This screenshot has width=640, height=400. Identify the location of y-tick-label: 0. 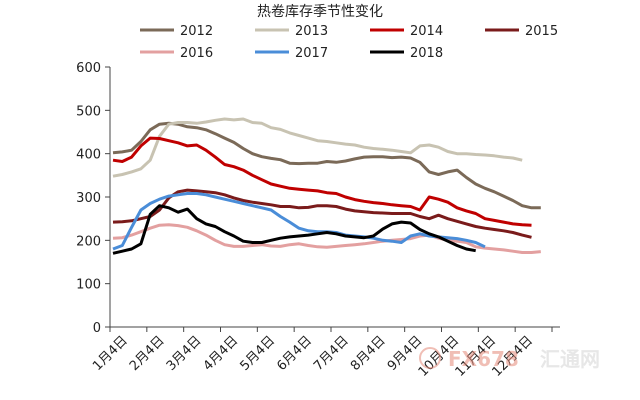
(97, 328).